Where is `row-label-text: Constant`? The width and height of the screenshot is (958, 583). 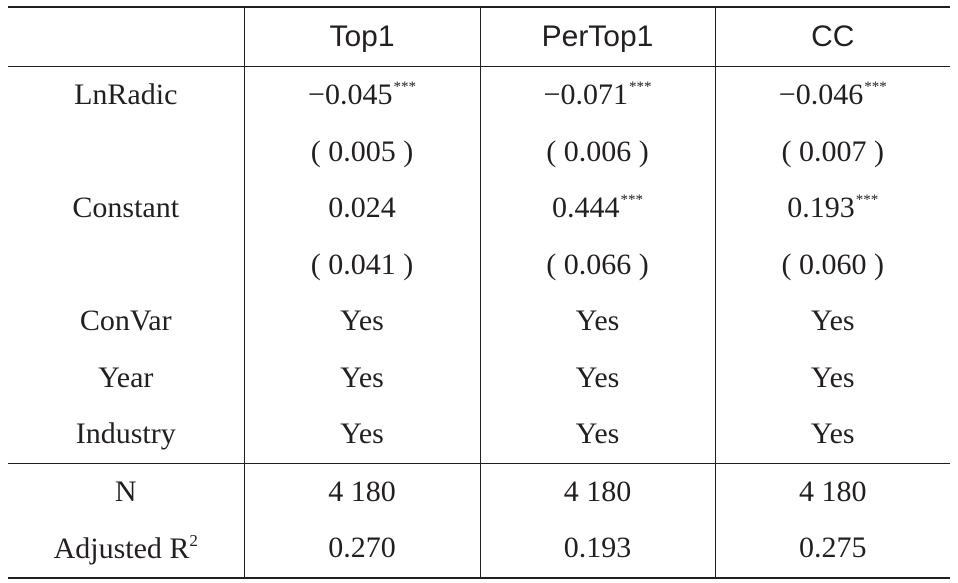 row-label-text: Constant is located at coordinates (126, 208).